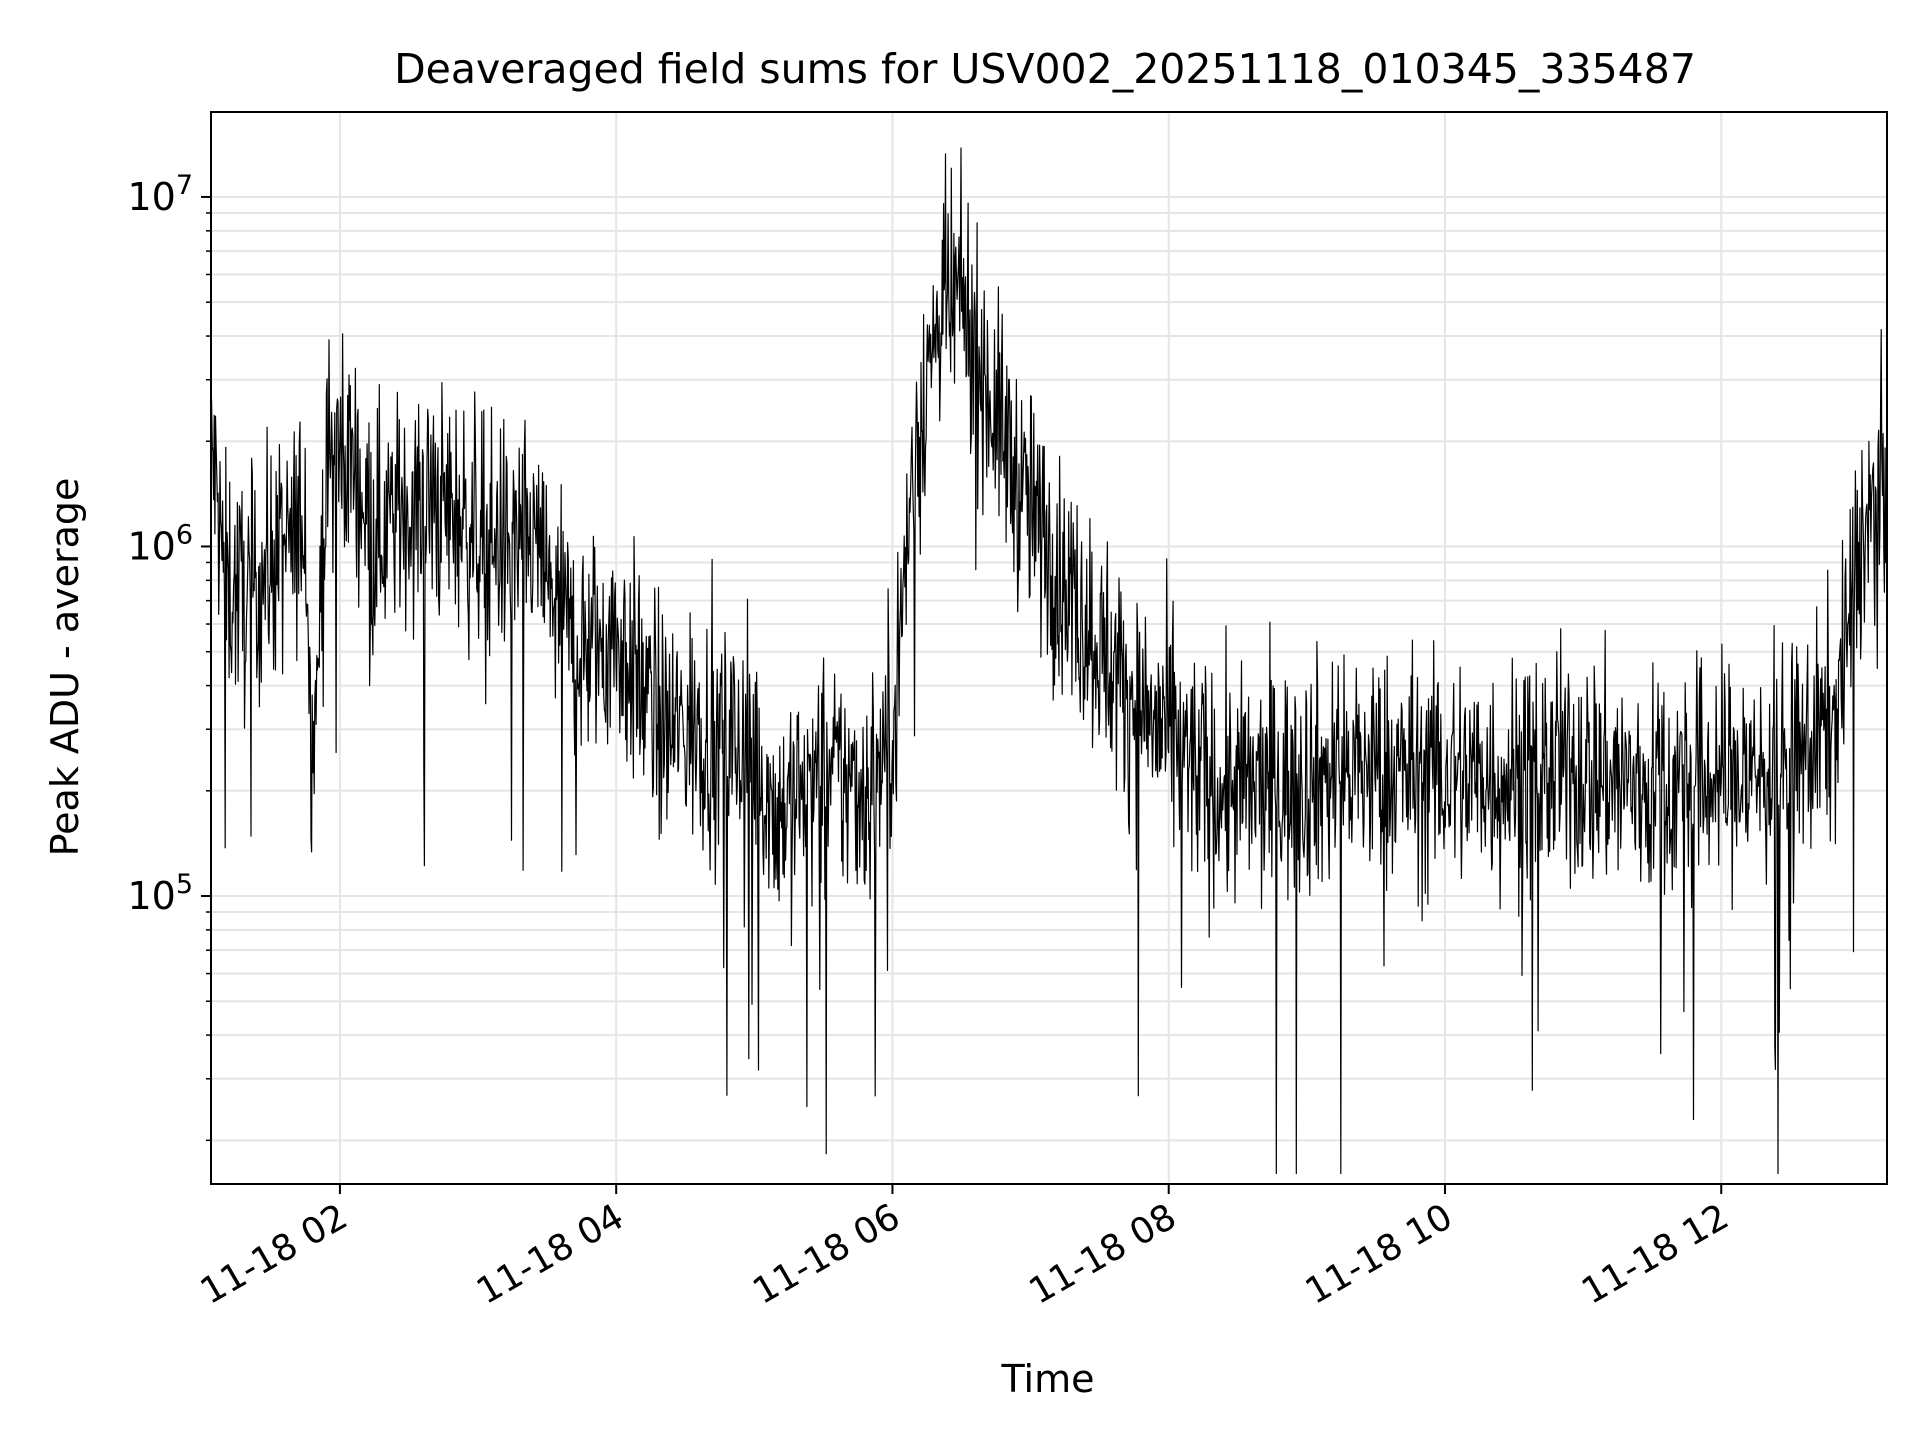 The image size is (1920, 1440). What do you see at coordinates (1048, 1379) in the screenshot?
I see `x-axis-label: Time` at bounding box center [1048, 1379].